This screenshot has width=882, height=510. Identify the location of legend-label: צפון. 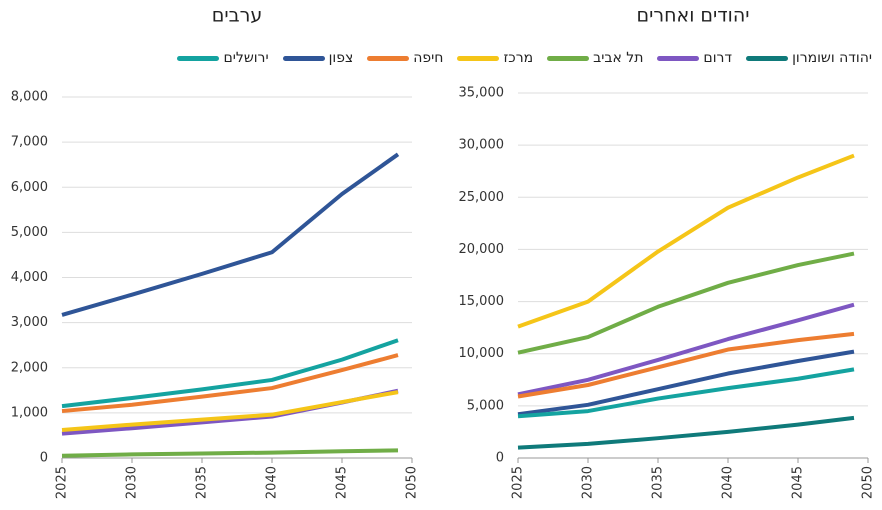
(341, 58).